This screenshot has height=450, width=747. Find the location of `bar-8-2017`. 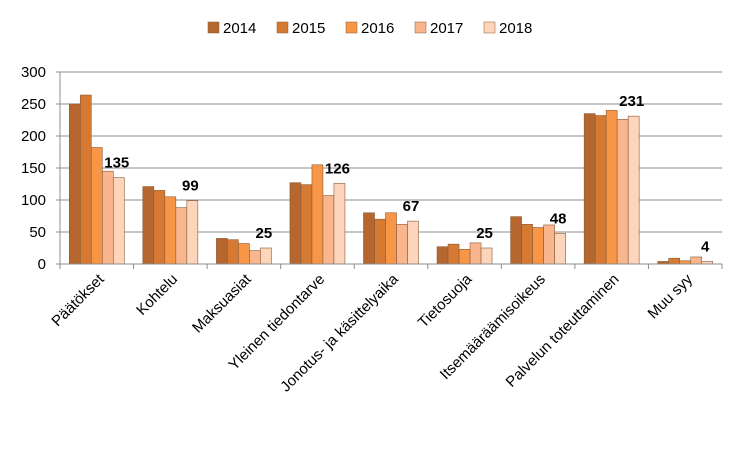

bar-8-2017 is located at coordinates (696, 260).